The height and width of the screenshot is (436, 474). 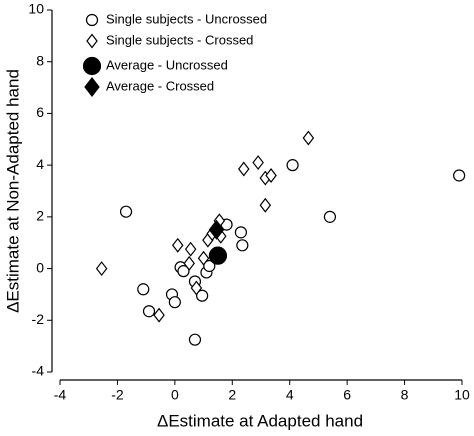 I want to click on x-axis-title: ΔEstimate at Adapted hand, so click(x=260, y=420).